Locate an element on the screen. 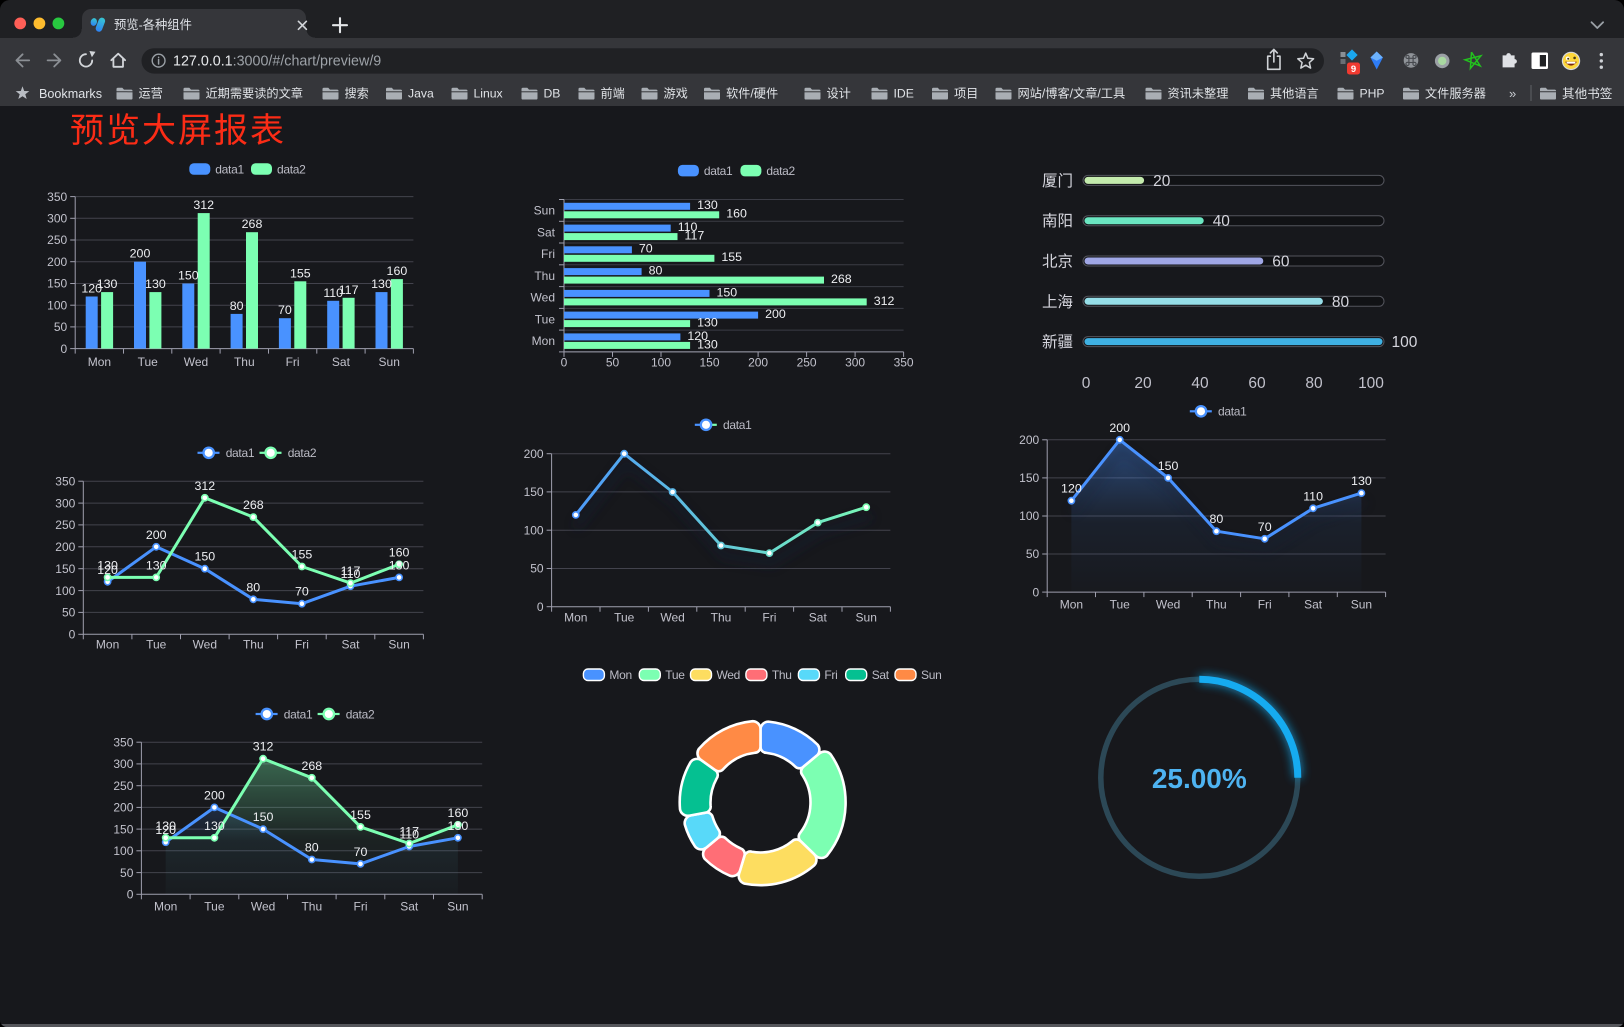 The image size is (1624, 1027). svg-text: 南阳 is located at coordinates (1057, 221).